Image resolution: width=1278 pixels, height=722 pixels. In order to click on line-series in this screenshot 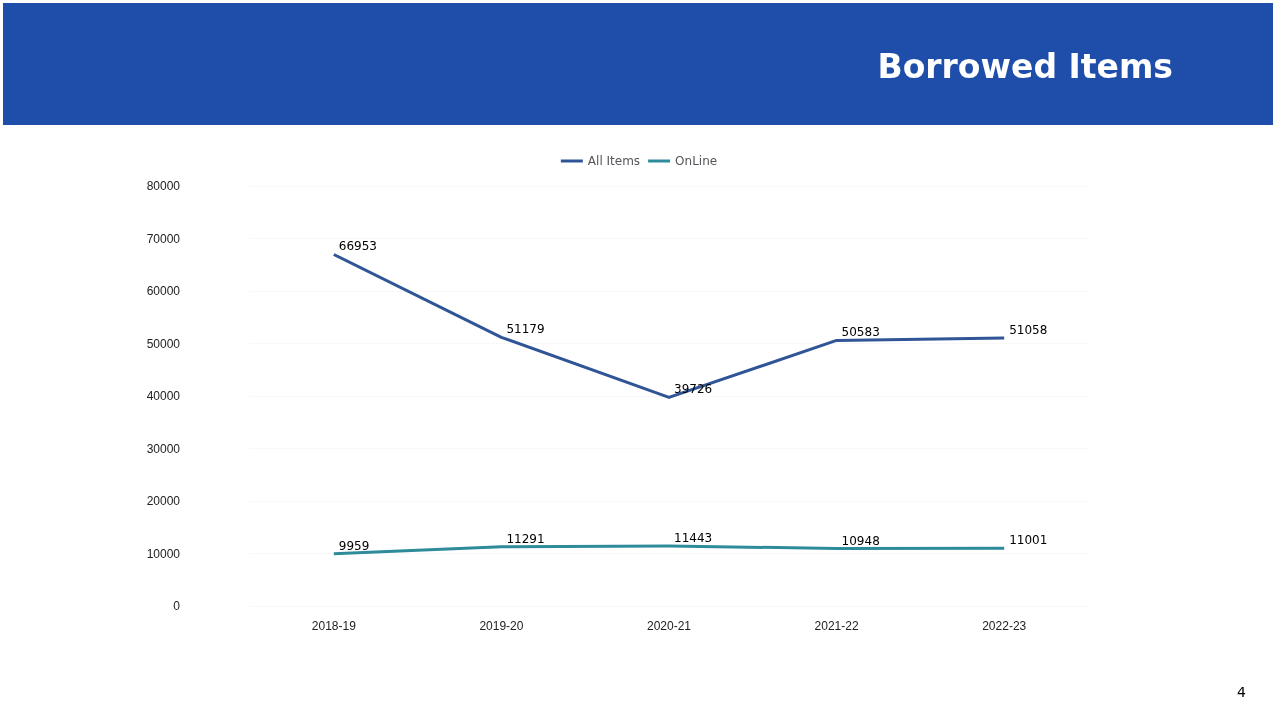, I will do `click(669, 326)`.